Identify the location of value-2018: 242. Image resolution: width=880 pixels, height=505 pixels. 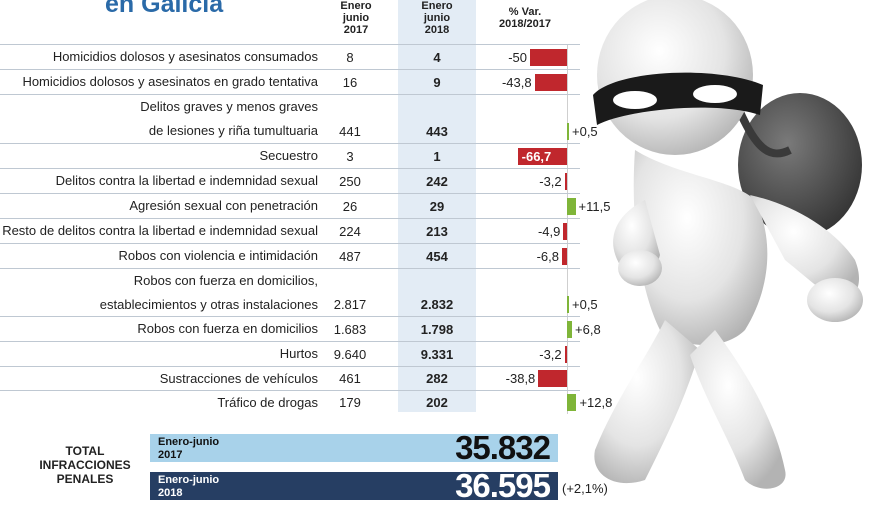
(437, 181).